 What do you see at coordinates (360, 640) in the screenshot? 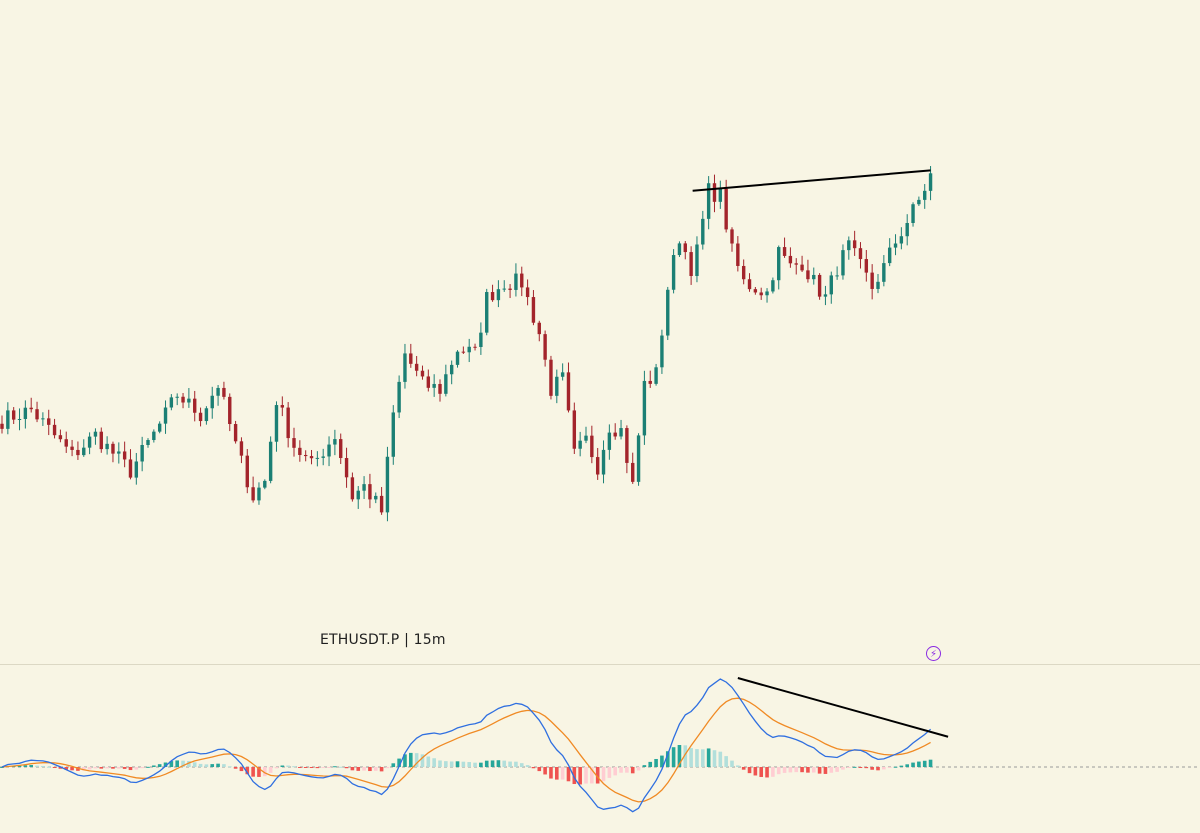
I see `symbol-name: ETHUSDT.P` at bounding box center [360, 640].